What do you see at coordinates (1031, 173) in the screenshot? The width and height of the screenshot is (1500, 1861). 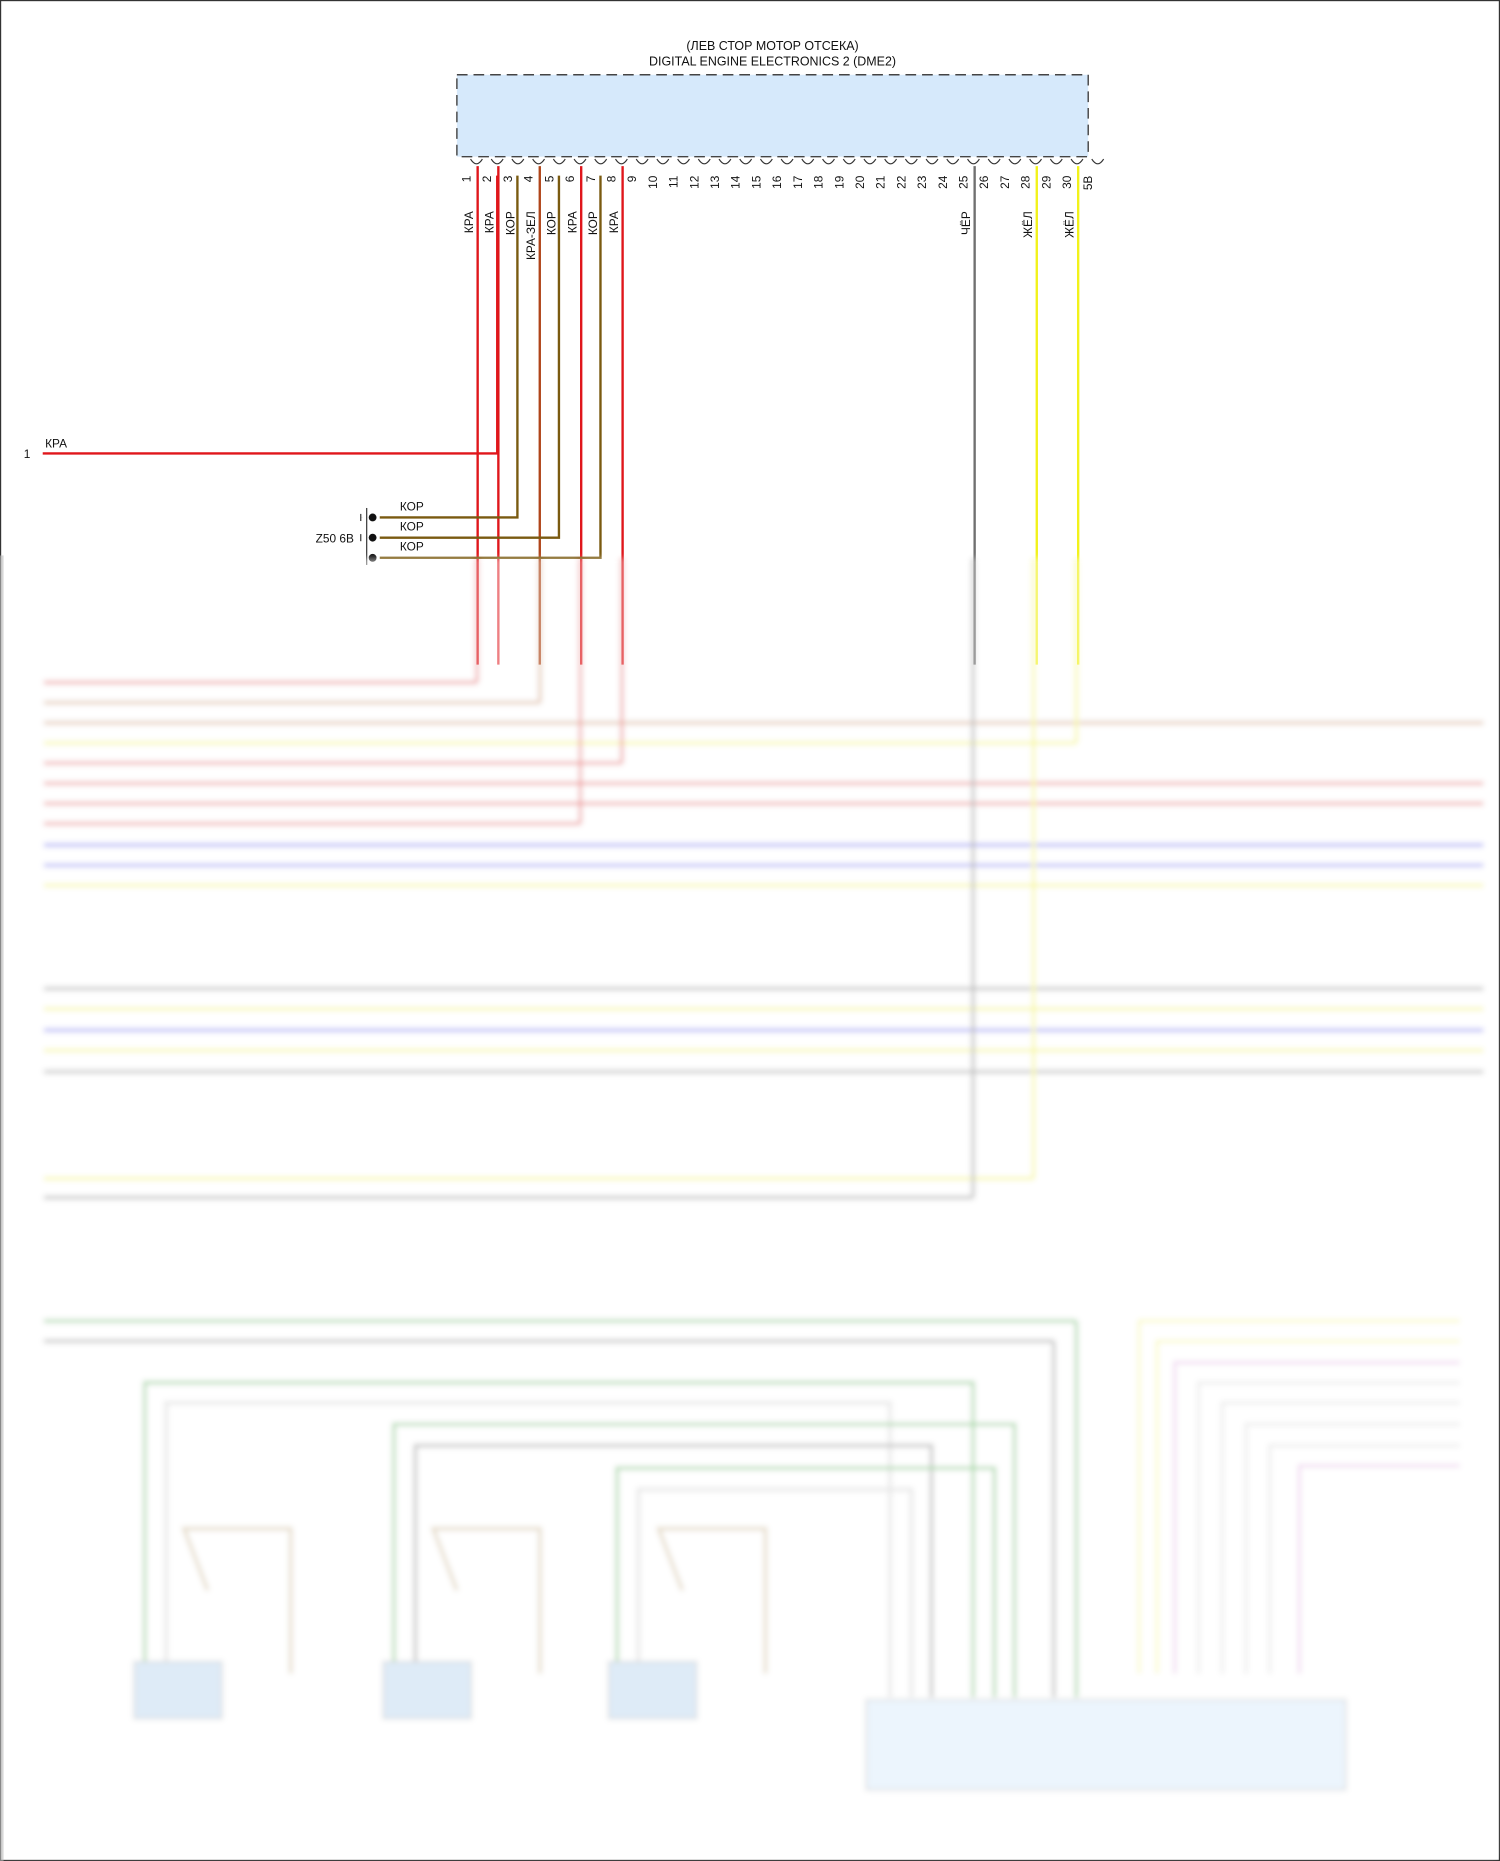 I see `pin-28: 28` at bounding box center [1031, 173].